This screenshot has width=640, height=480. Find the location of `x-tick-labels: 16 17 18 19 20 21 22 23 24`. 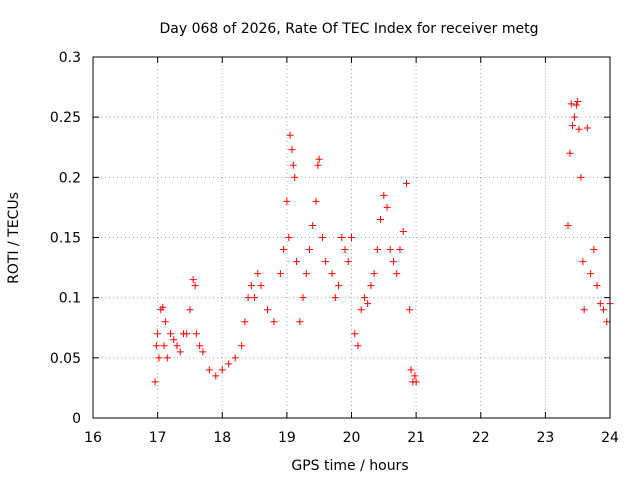

x-tick-labels: 16 17 18 19 20 21 22 23 24 is located at coordinates (351, 438).